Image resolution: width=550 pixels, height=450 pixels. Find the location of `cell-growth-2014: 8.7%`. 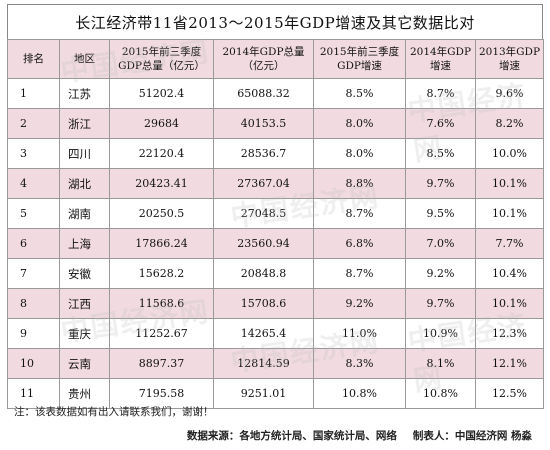

cell-growth-2014: 8.7% is located at coordinates (440, 93).